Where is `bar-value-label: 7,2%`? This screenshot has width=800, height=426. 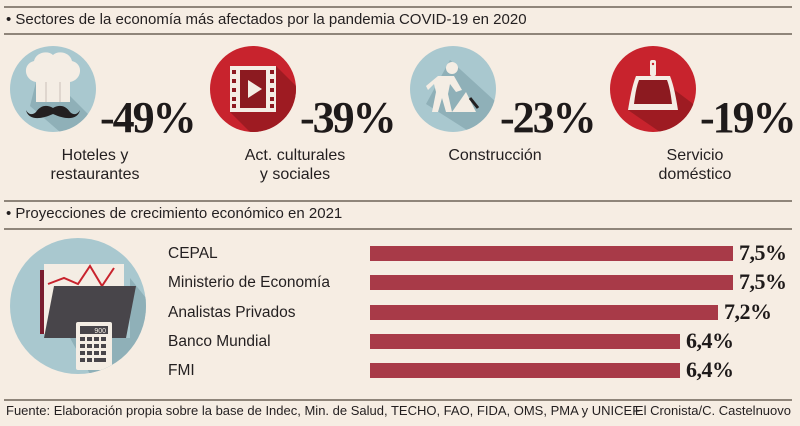
bar-value-label: 7,2% is located at coordinates (748, 311).